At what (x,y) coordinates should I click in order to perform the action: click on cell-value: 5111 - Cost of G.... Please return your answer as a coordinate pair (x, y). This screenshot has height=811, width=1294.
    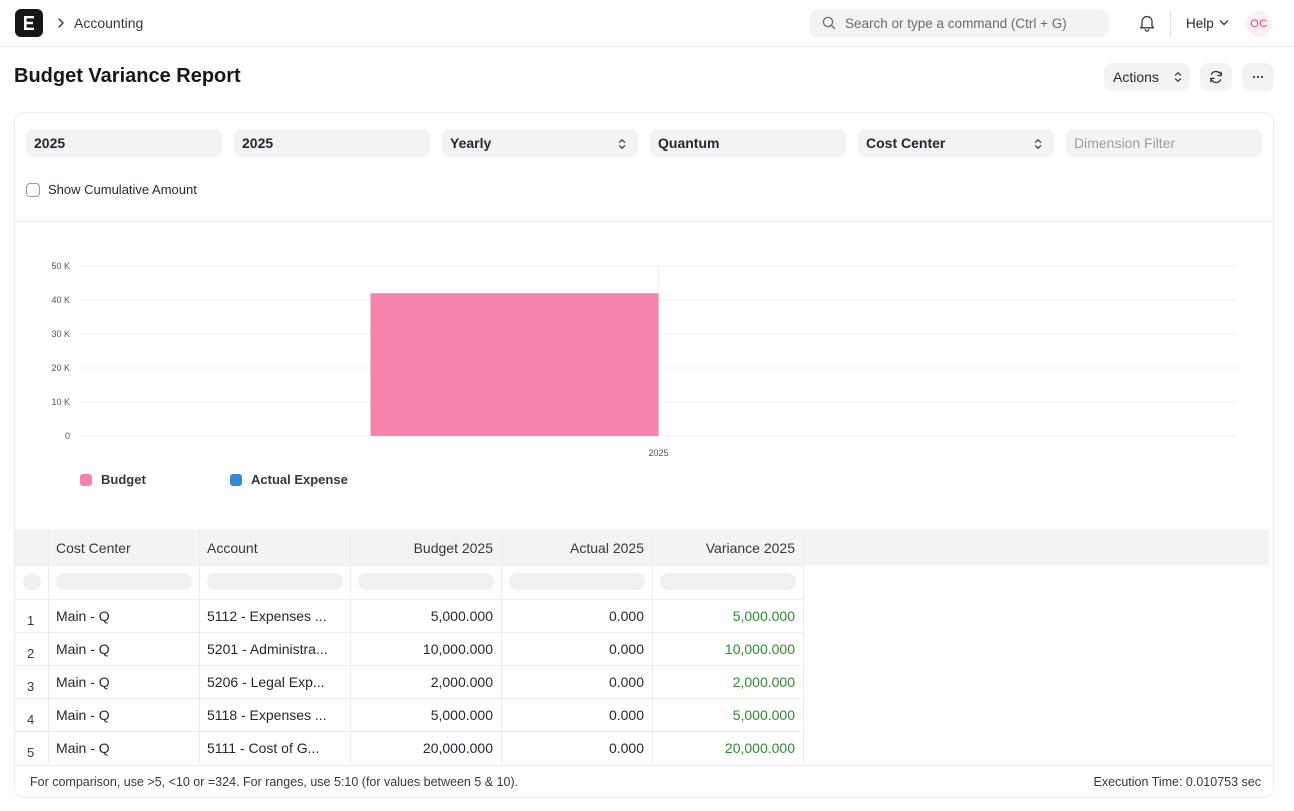
    Looking at the image, I should click on (263, 748).